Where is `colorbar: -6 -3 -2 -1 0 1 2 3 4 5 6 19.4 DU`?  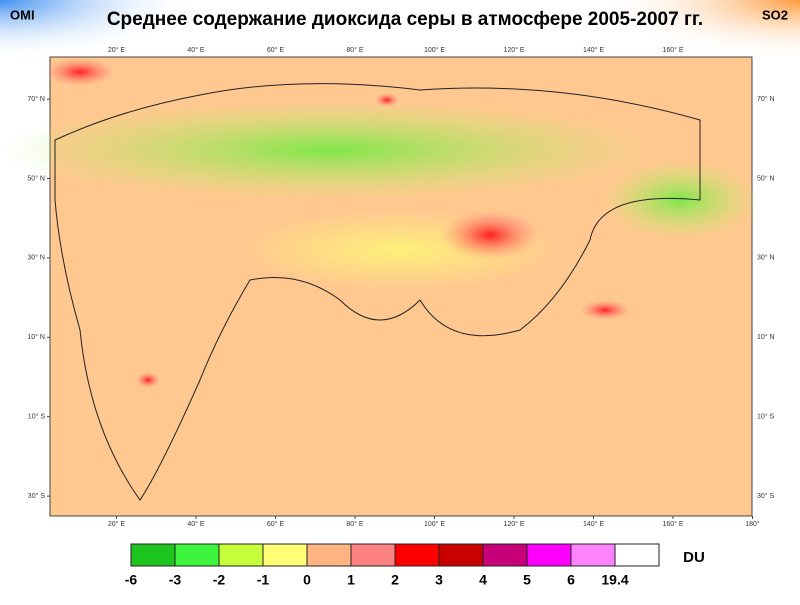
colorbar: -6 -3 -2 -1 0 1 2 3 4 5 6 19.4 DU is located at coordinates (415, 565).